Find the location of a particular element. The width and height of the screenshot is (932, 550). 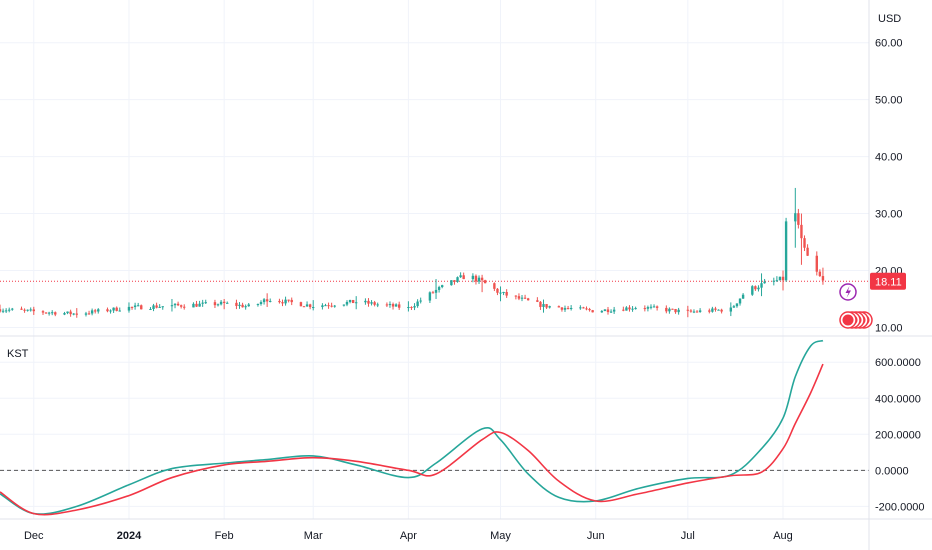

dividend-flags-icon is located at coordinates (856, 320).